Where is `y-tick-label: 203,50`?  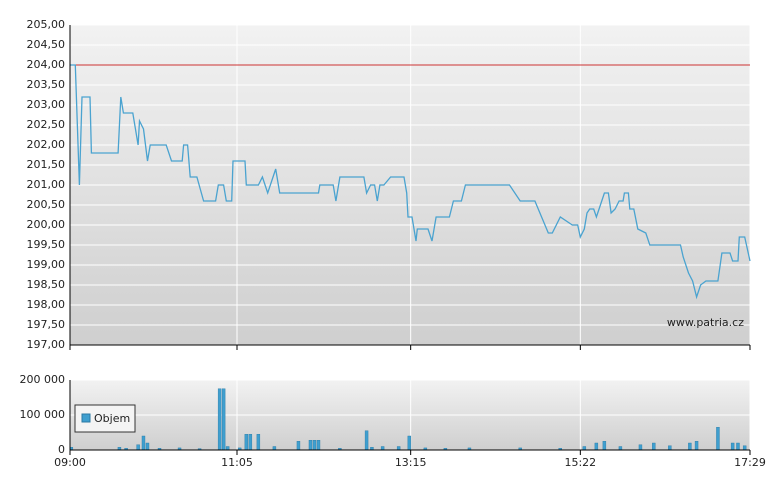 y-tick-label: 203,50 is located at coordinates (46, 84).